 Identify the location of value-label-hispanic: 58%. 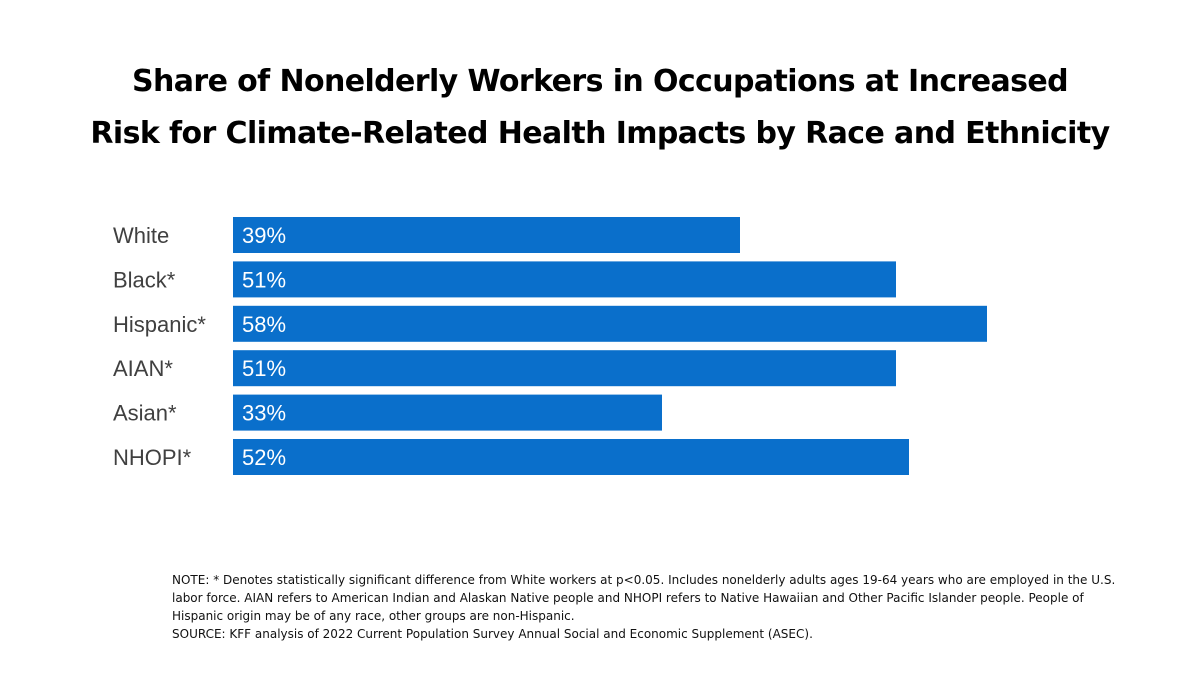
(264, 324).